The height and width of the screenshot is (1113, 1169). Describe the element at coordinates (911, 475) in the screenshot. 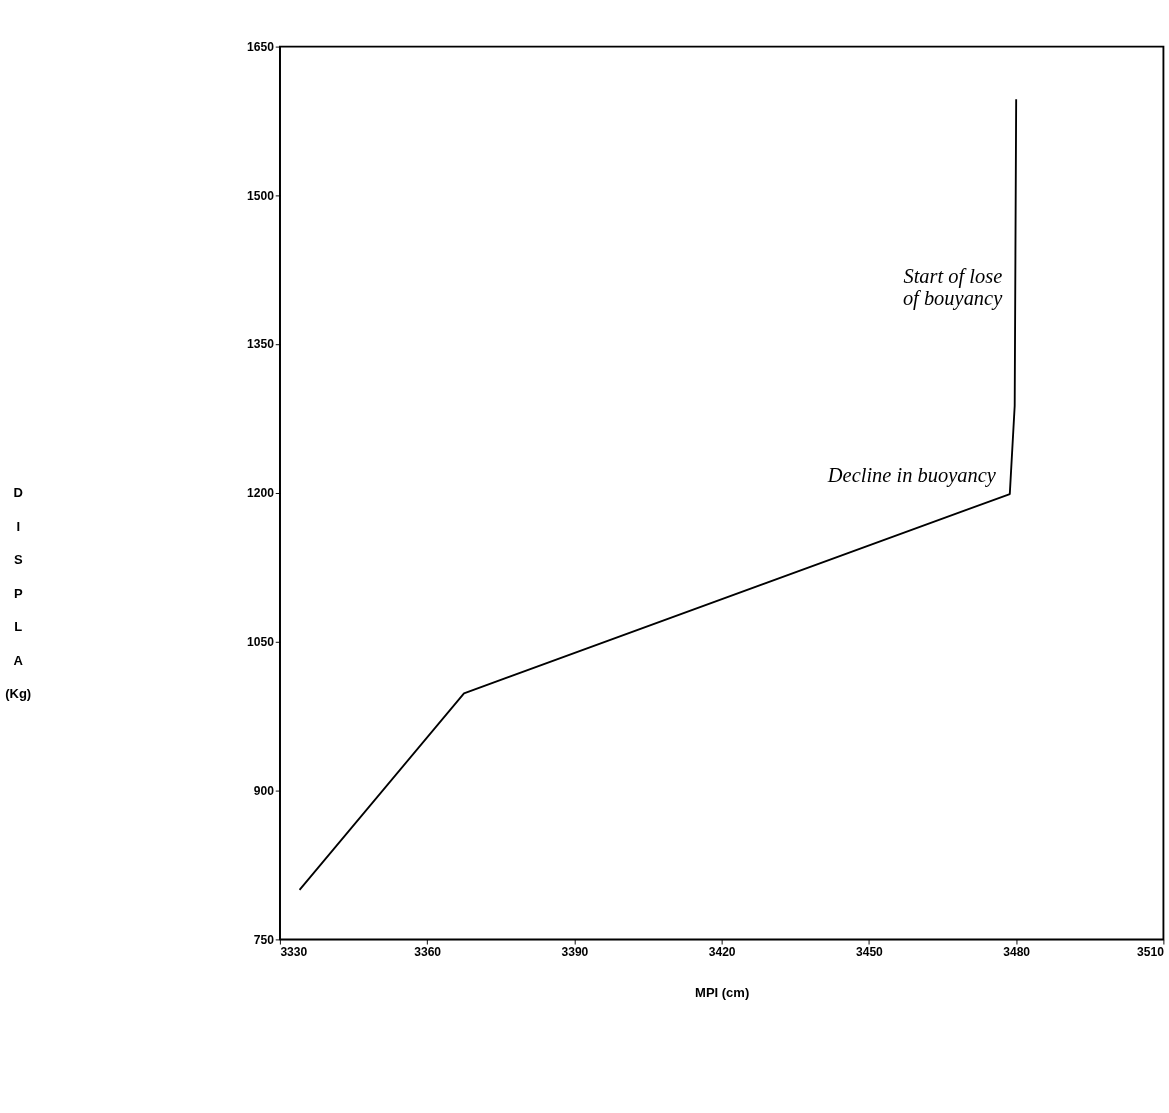

I see `annotation: Decline in buoyancy` at that location.